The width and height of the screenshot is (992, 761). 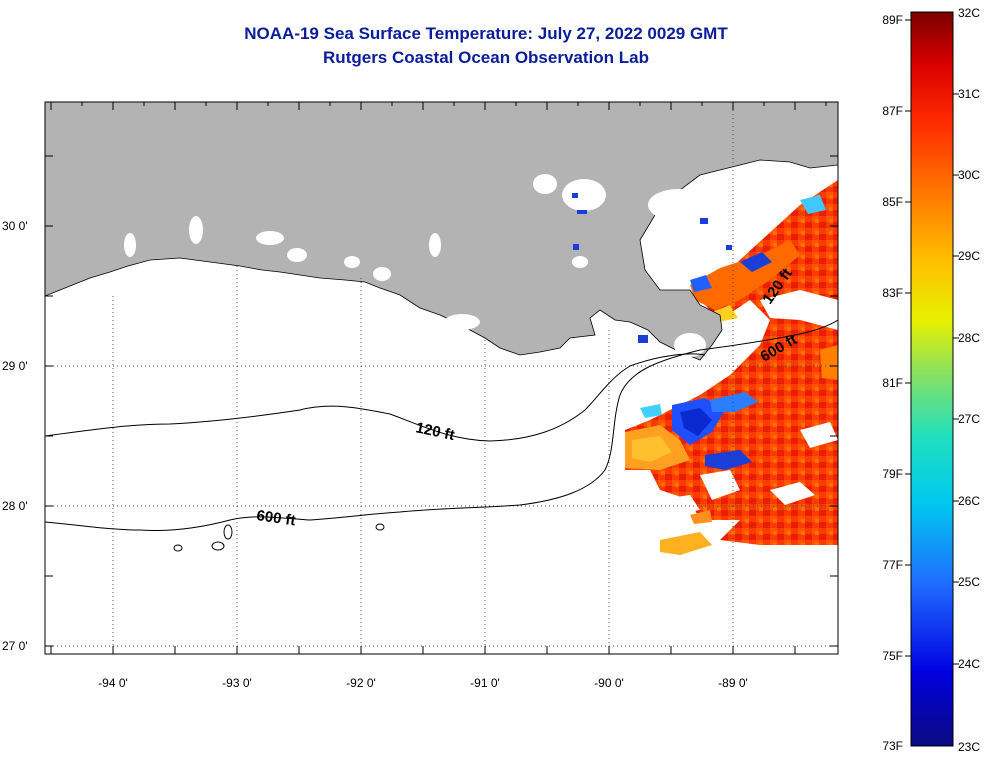 What do you see at coordinates (15, 646) in the screenshot?
I see `lat-label: 27 0'` at bounding box center [15, 646].